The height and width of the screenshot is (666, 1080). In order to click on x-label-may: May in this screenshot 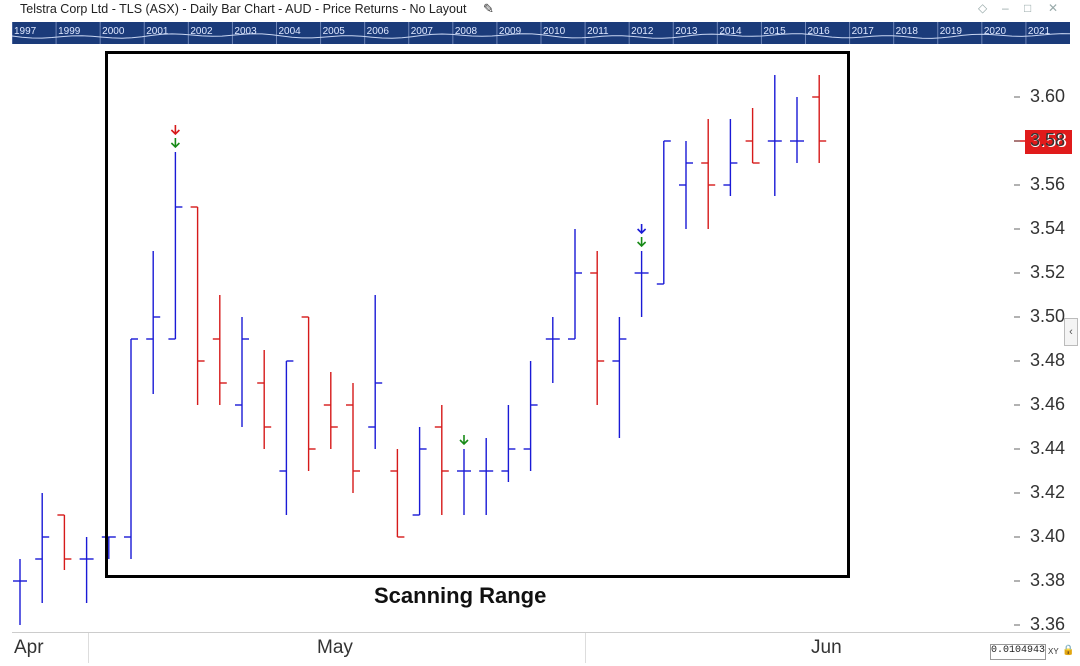, I will do `click(335, 647)`.